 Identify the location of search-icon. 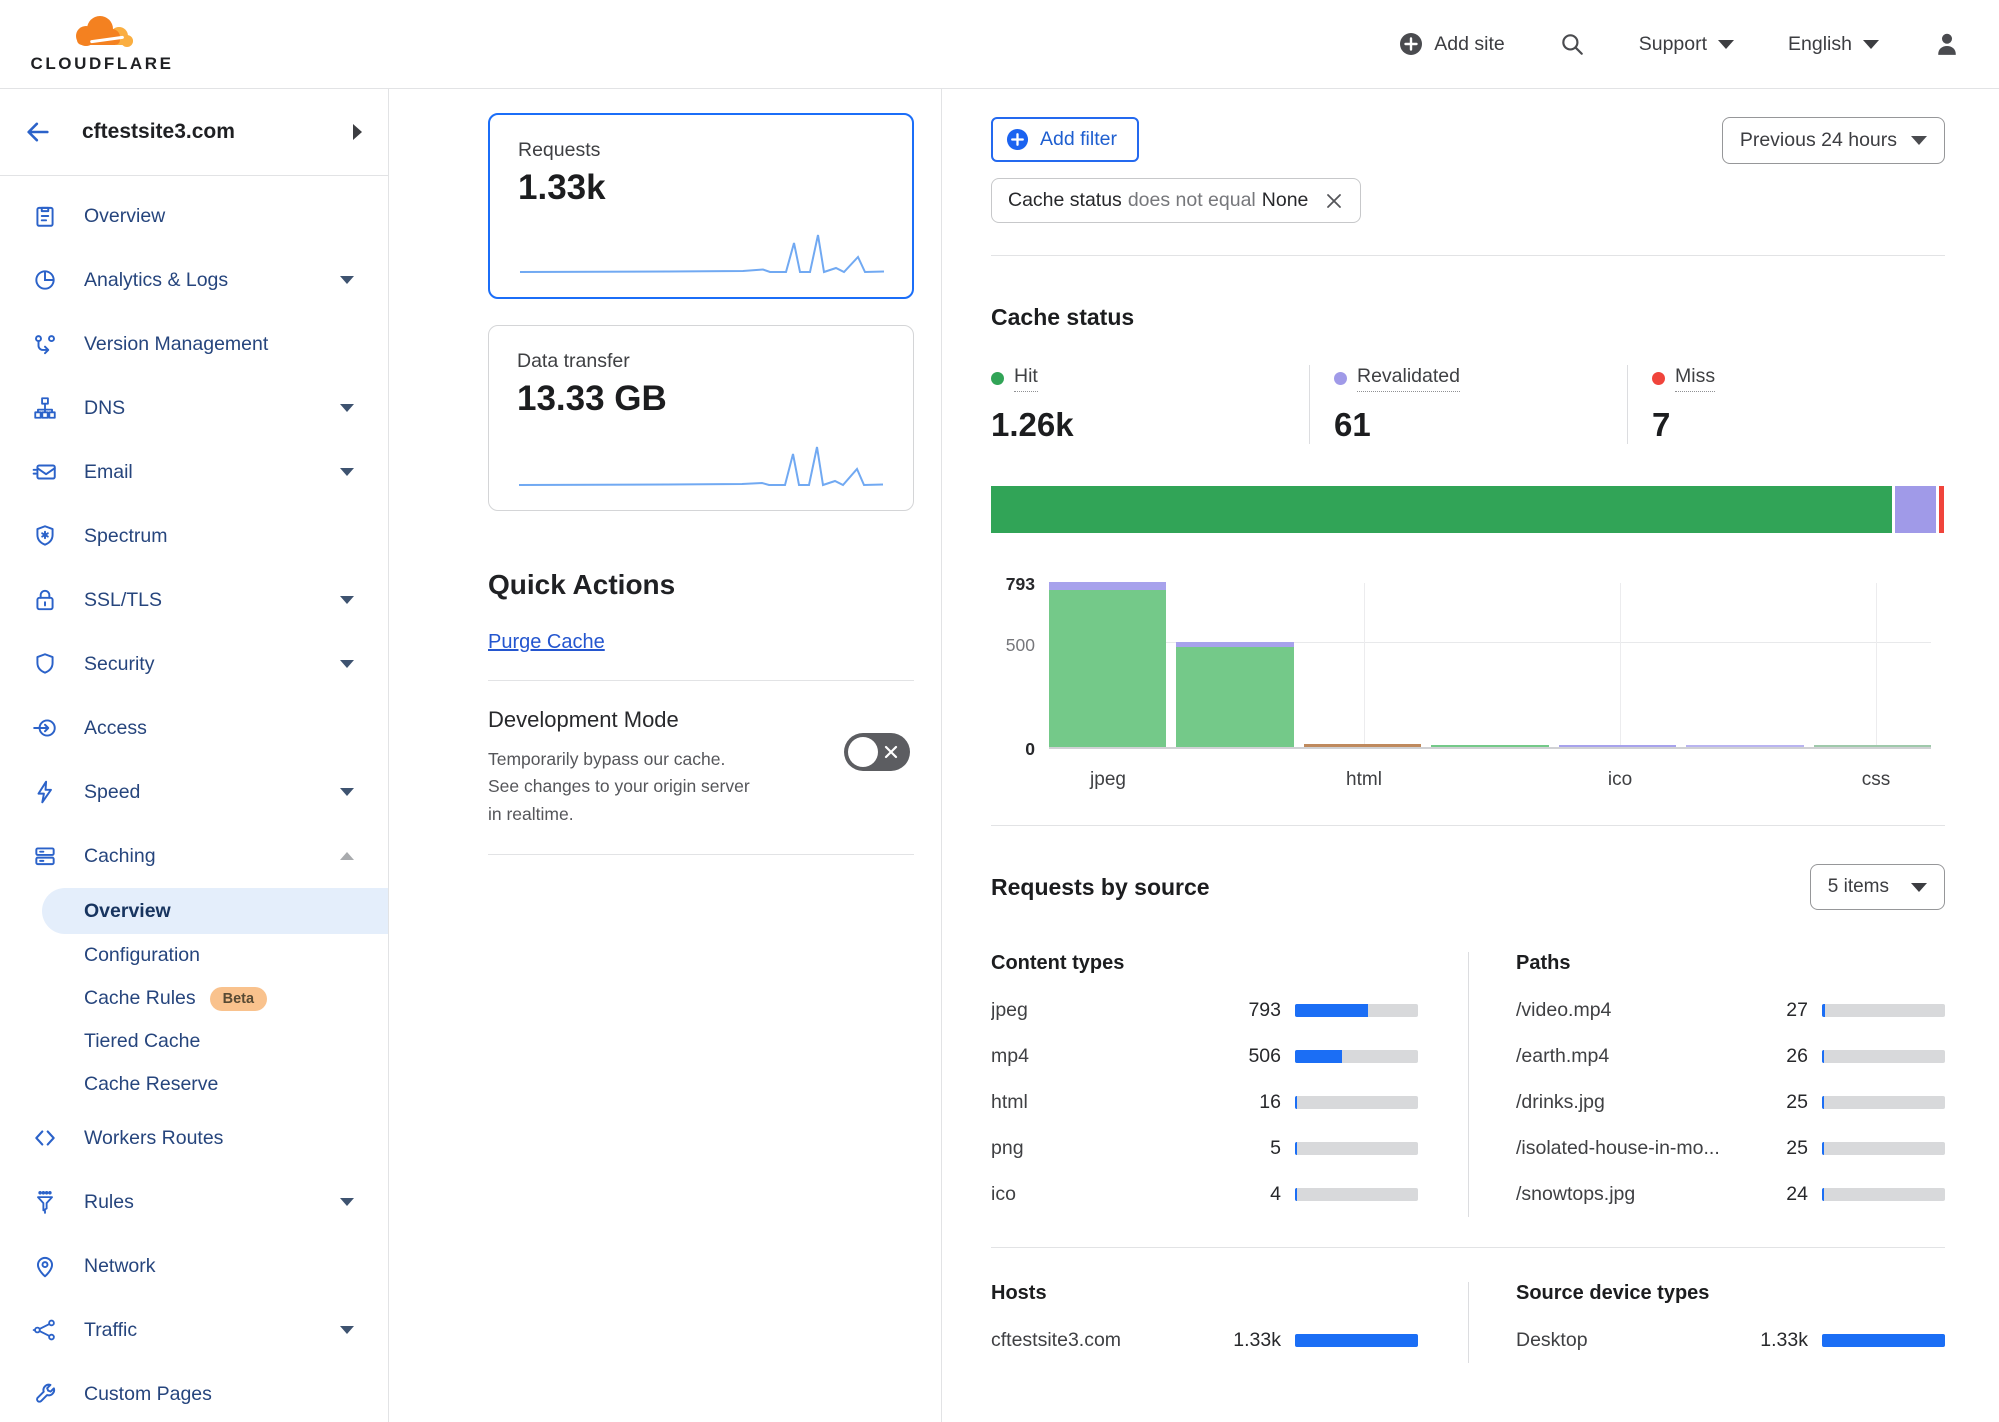
(1572, 44).